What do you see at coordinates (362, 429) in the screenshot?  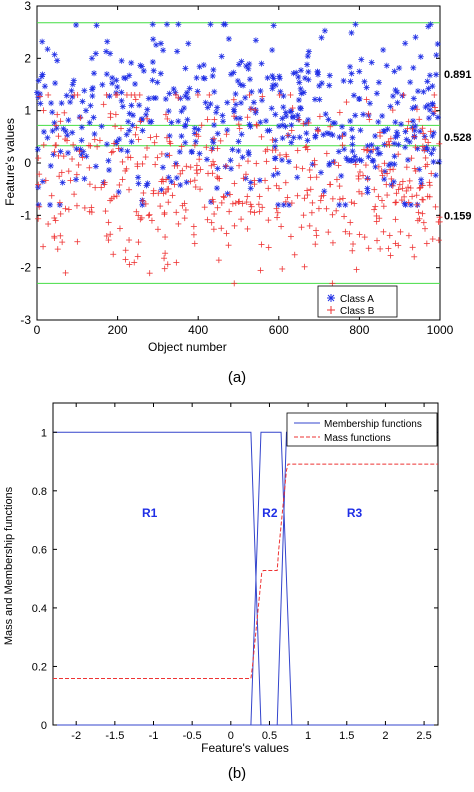 I see `panel-b-legend-box` at bounding box center [362, 429].